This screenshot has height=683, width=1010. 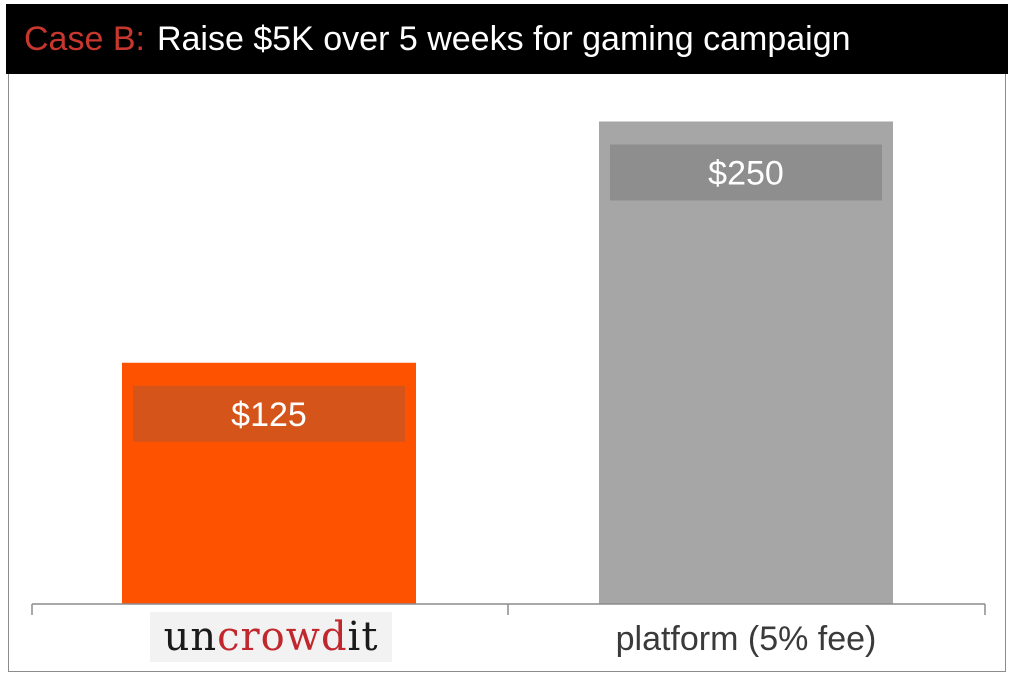 I want to click on case-label: Case B:, so click(x=84, y=38).